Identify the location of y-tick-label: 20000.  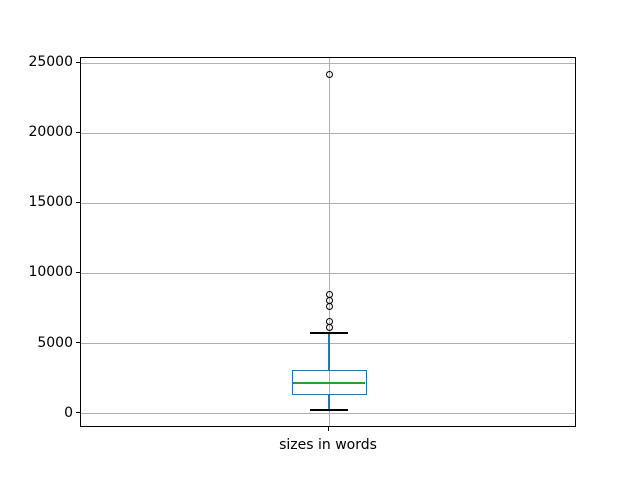
(50, 132).